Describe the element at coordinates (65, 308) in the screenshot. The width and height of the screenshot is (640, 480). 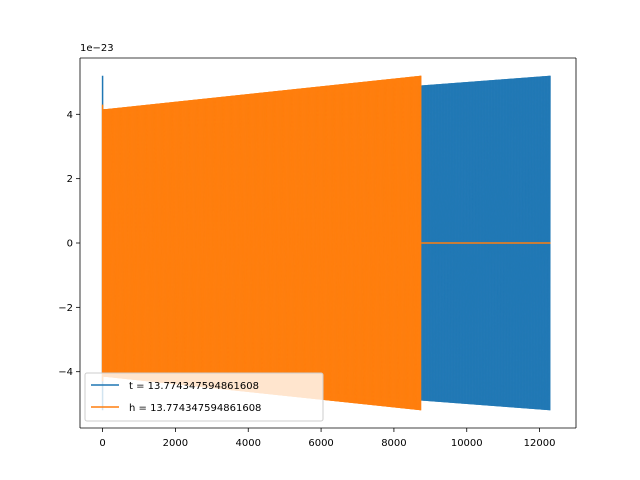
I see `y-tick-label: −2` at that location.